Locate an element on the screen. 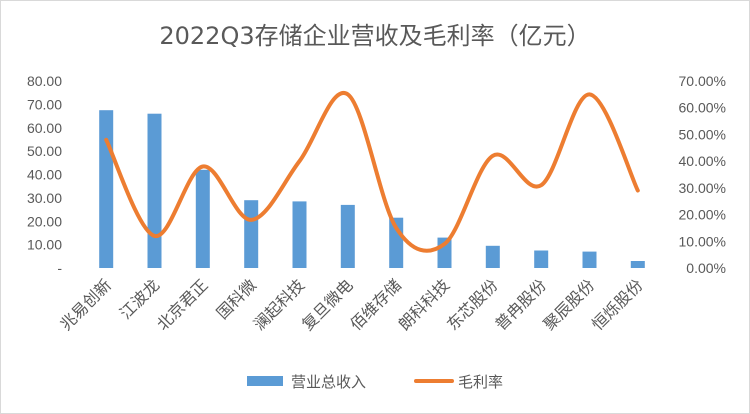  category-label: 澜起科技 is located at coordinates (279, 304).